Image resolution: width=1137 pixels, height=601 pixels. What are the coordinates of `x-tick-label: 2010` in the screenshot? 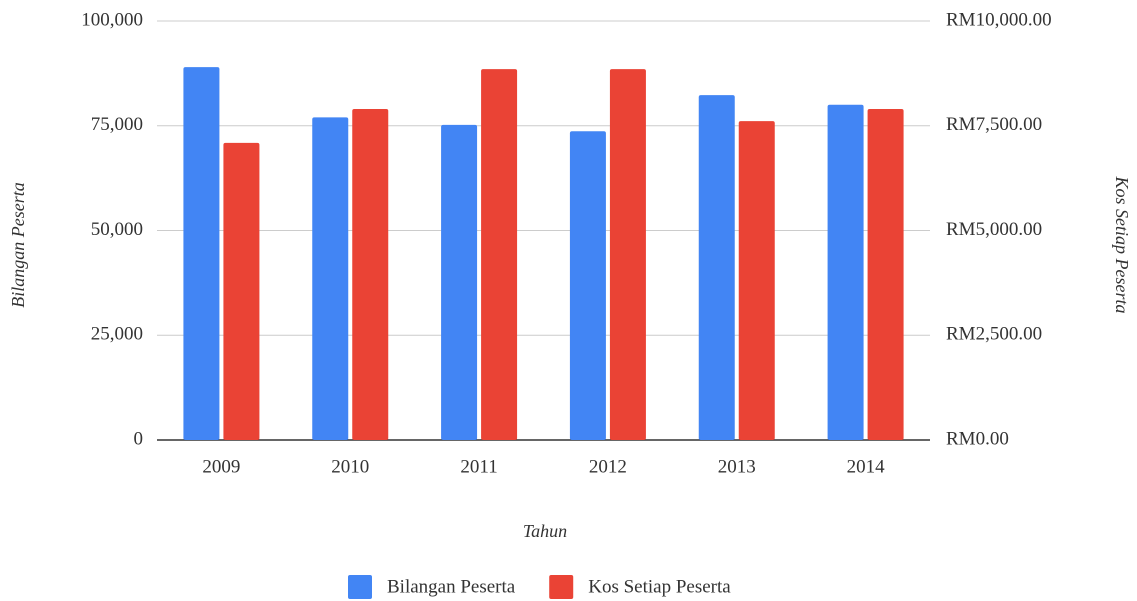 It's located at (350, 466).